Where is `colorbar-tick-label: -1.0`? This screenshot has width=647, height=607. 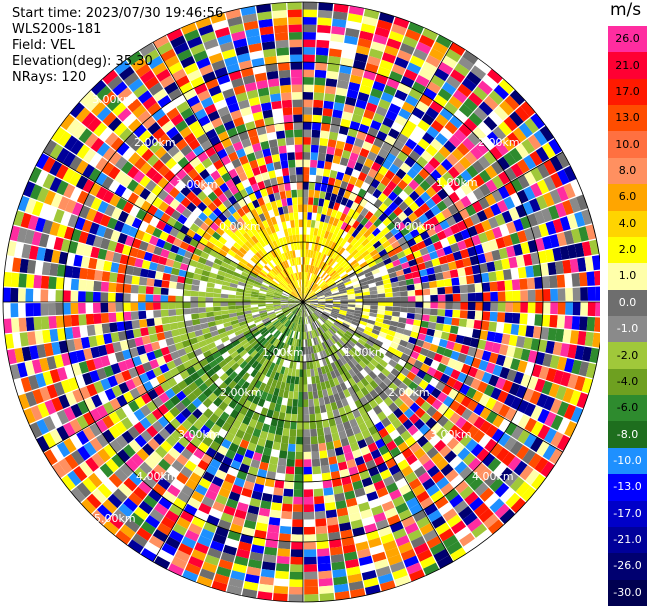 colorbar-tick-label: -1.0 is located at coordinates (627, 329).